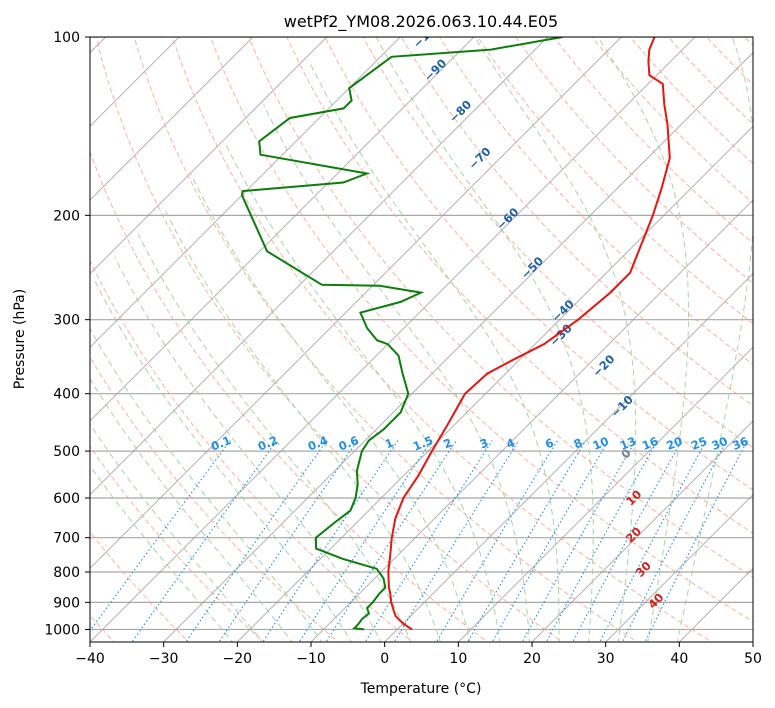 Image resolution: width=775 pixels, height=708 pixels. What do you see at coordinates (20, 339) in the screenshot?
I see `y-axis-label: Pressure (hPa)` at bounding box center [20, 339].